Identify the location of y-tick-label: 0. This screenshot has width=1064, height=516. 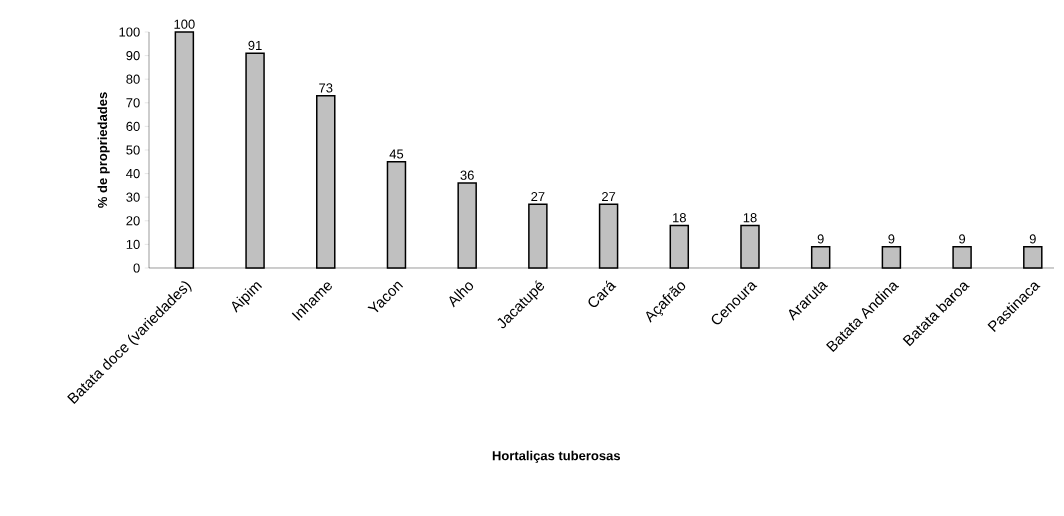
(136, 268).